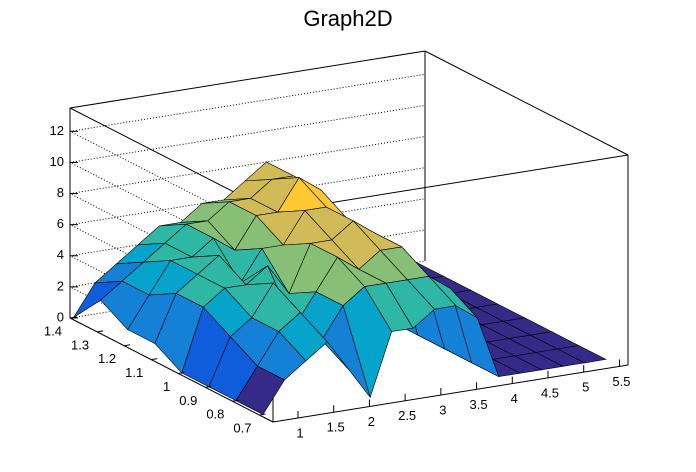 This screenshot has height=472, width=696. I want to click on x-tick-label: 1, so click(299, 432).